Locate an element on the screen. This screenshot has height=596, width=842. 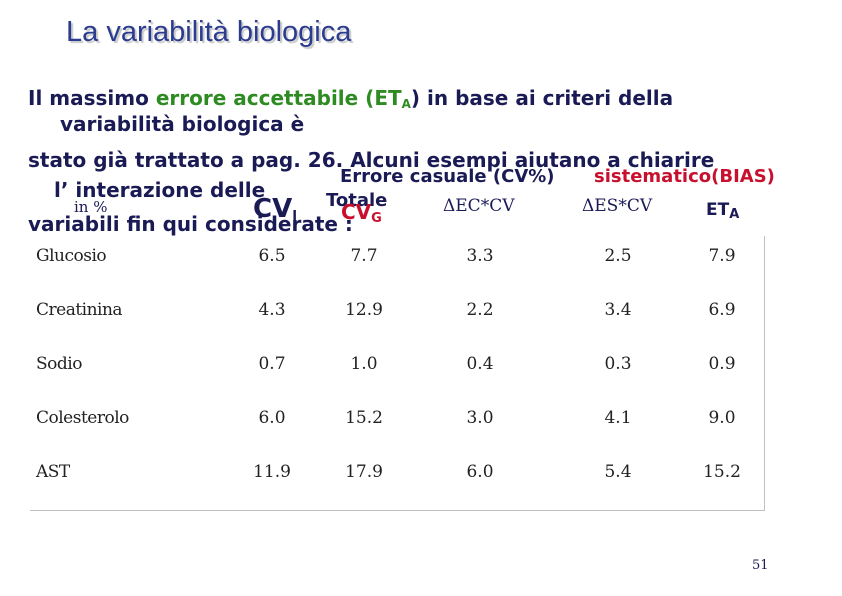
cell-delta-es: 3.4 is located at coordinates (618, 310).